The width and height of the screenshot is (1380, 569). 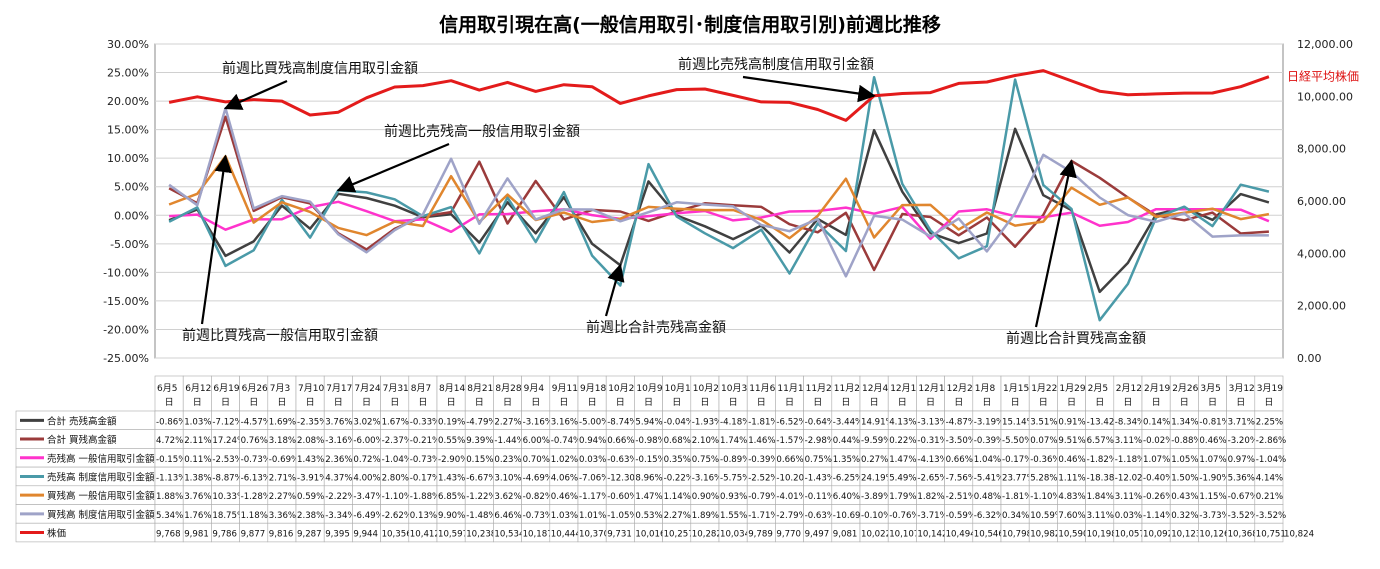 What do you see at coordinates (538, 422) in the screenshot?
I see `table-value: -3.16%` at bounding box center [538, 422].